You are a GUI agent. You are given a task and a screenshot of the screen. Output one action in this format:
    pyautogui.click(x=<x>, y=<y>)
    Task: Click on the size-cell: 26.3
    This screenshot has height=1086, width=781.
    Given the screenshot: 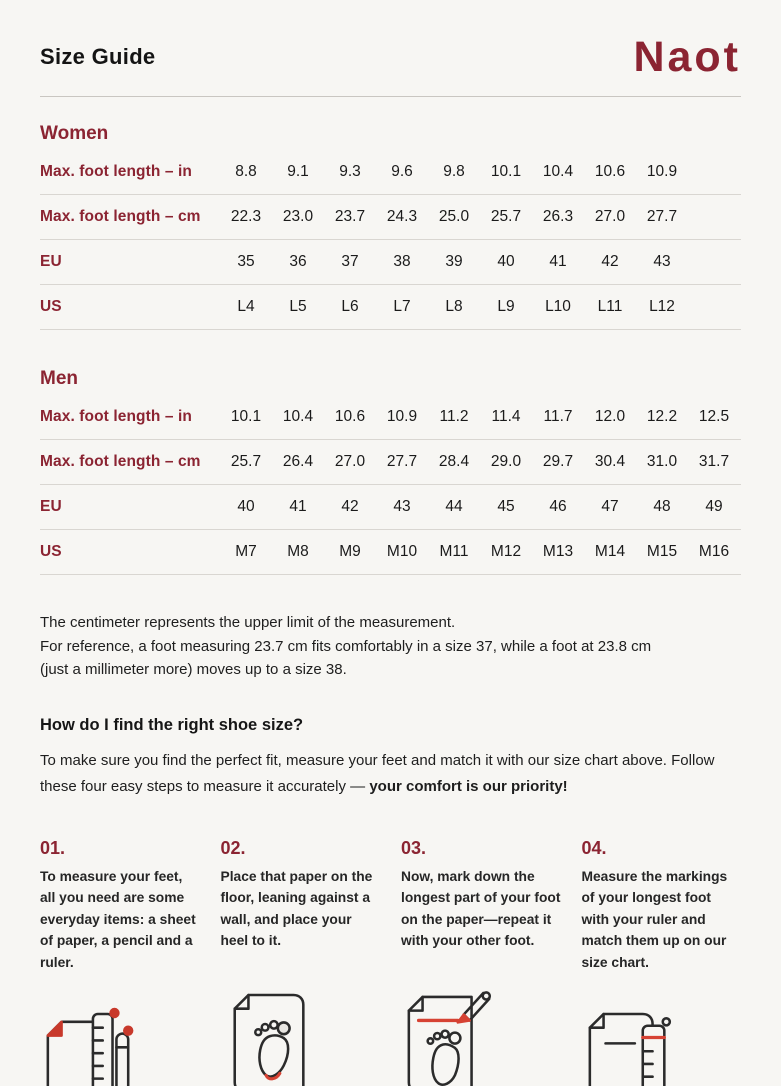 What is the action you would take?
    pyautogui.click(x=558, y=216)
    